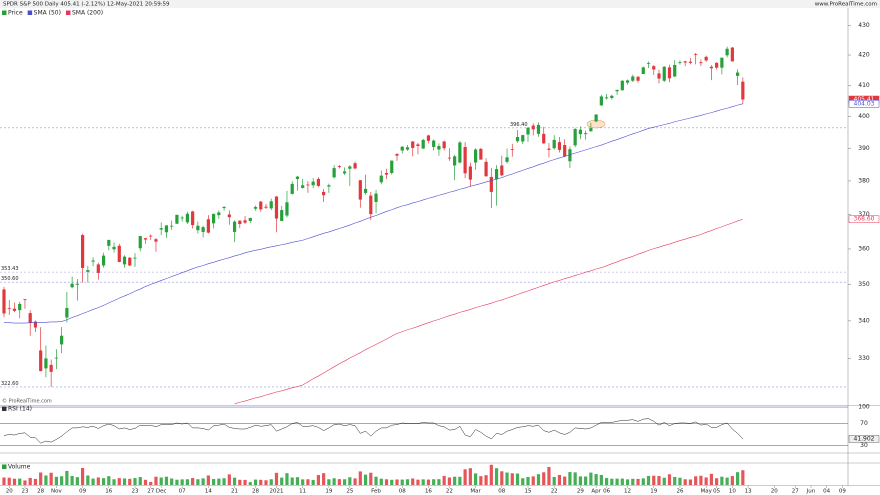 Image resolution: width=880 pixels, height=495 pixels. I want to click on x-tick-label: 27, so click(150, 492).